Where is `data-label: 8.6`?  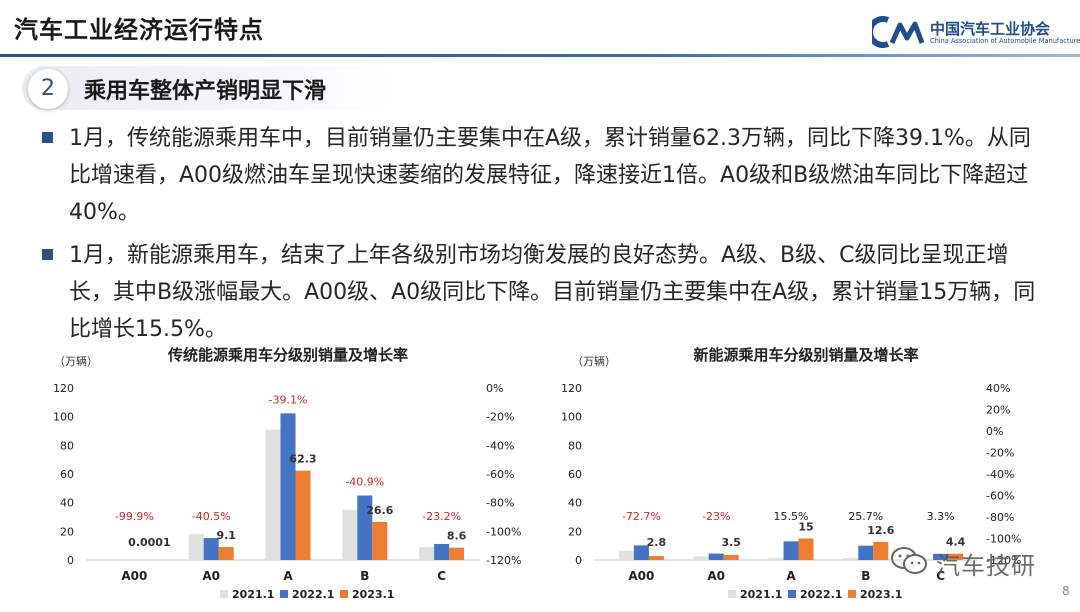 data-label: 8.6 is located at coordinates (457, 536).